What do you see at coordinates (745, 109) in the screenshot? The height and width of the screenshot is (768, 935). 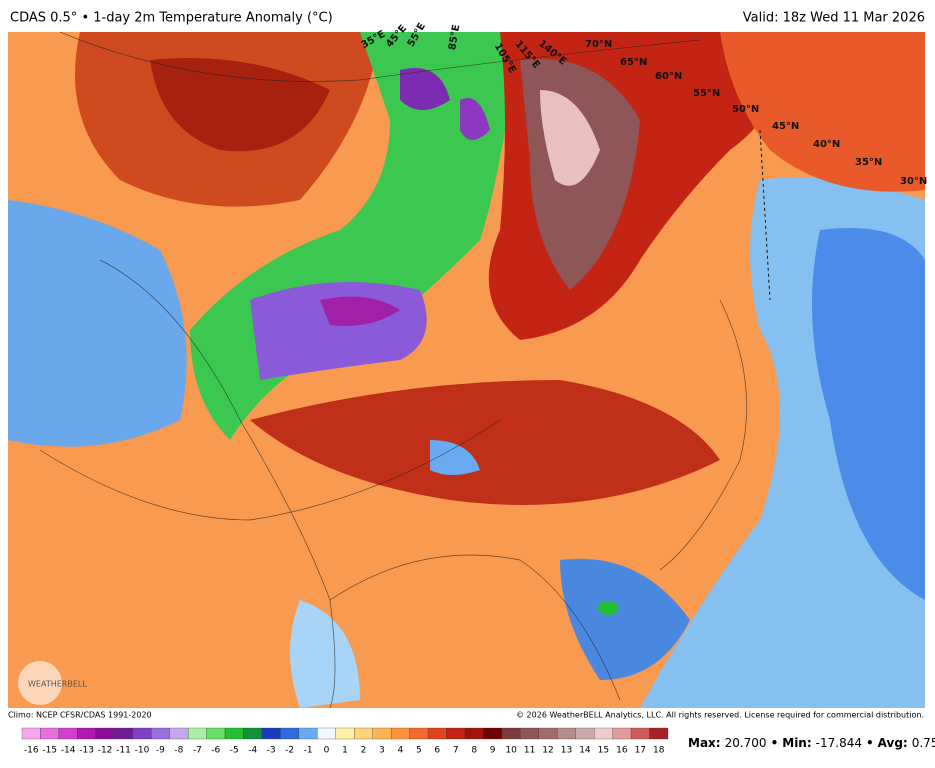 I see `lat-label: 50°N` at bounding box center [745, 109].